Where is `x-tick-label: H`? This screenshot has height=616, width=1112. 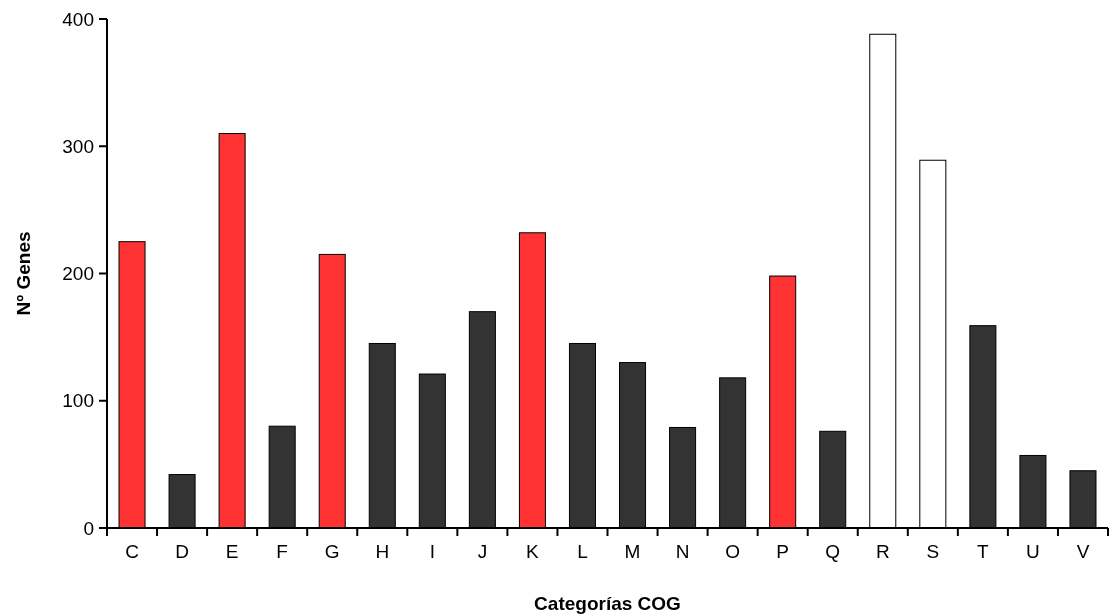 x-tick-label: H is located at coordinates (382, 551).